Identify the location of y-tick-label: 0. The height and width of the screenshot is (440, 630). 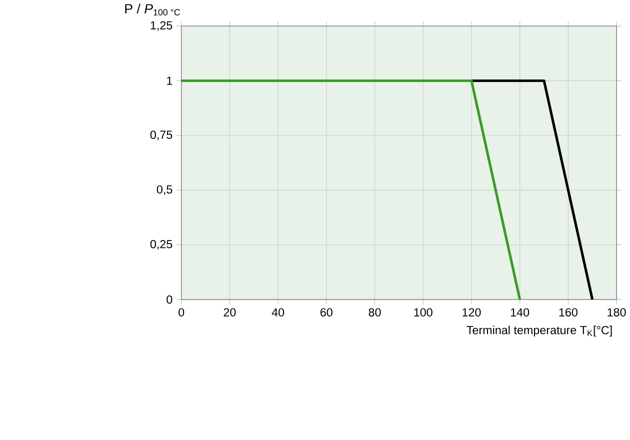
(169, 300).